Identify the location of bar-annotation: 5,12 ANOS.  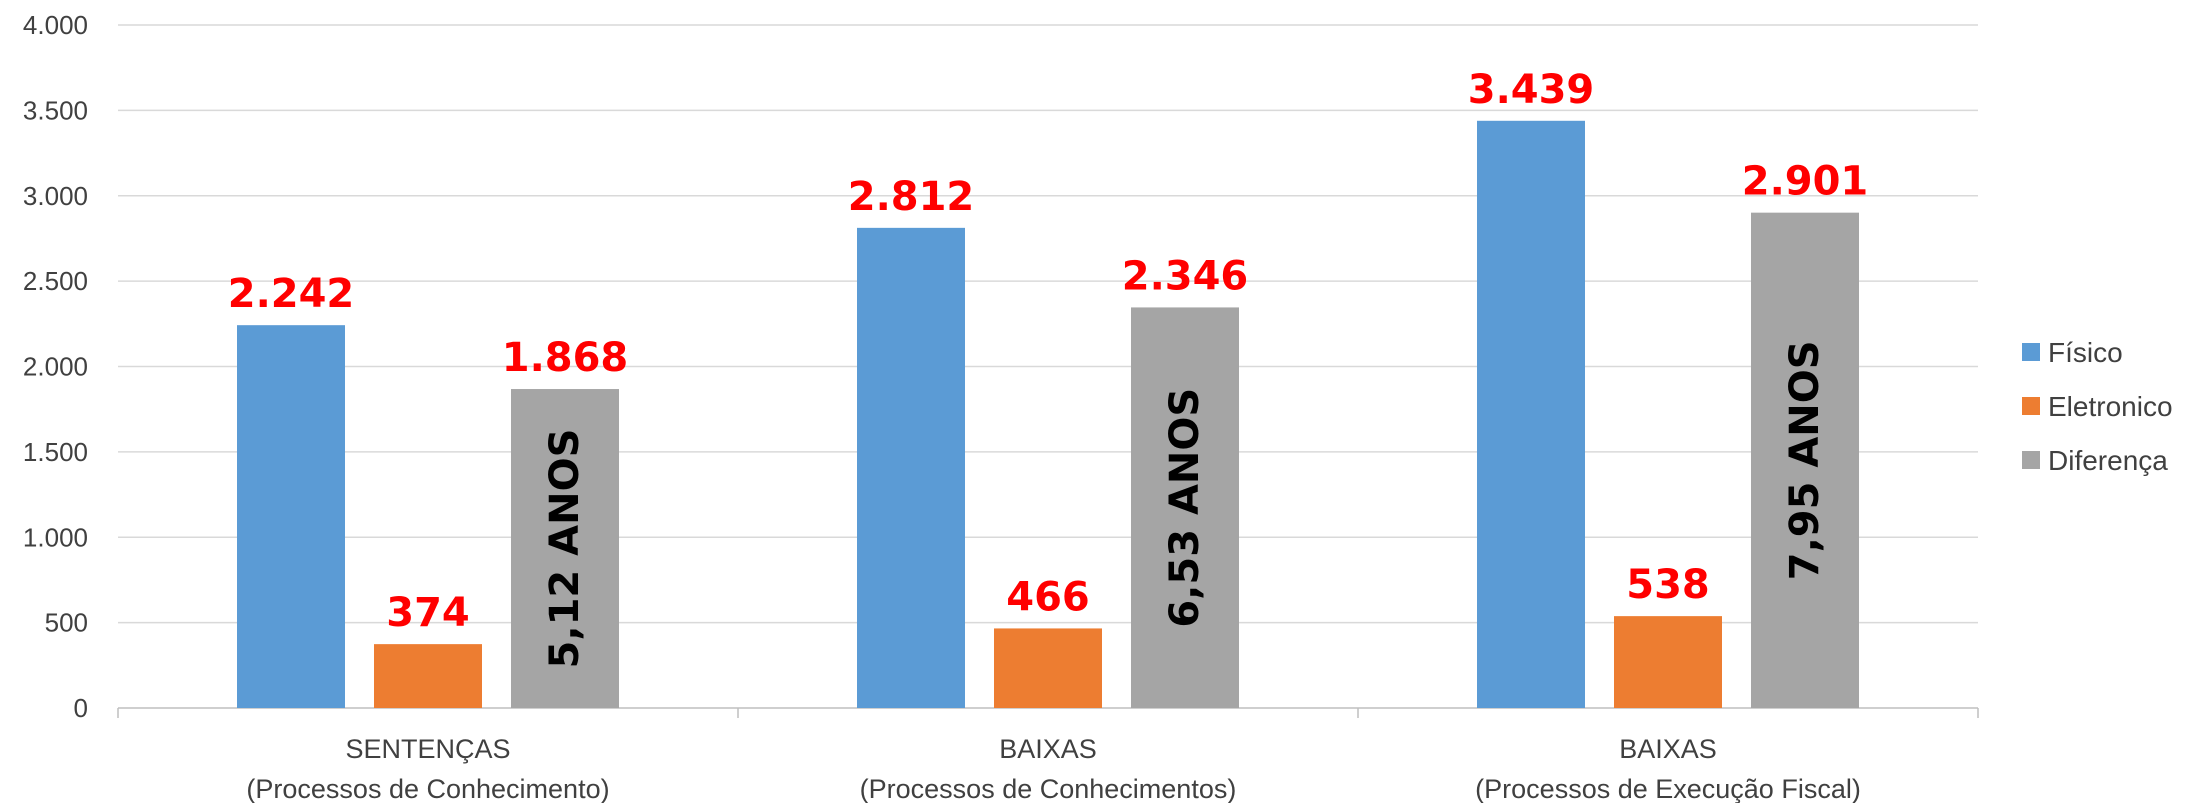
(565, 549).